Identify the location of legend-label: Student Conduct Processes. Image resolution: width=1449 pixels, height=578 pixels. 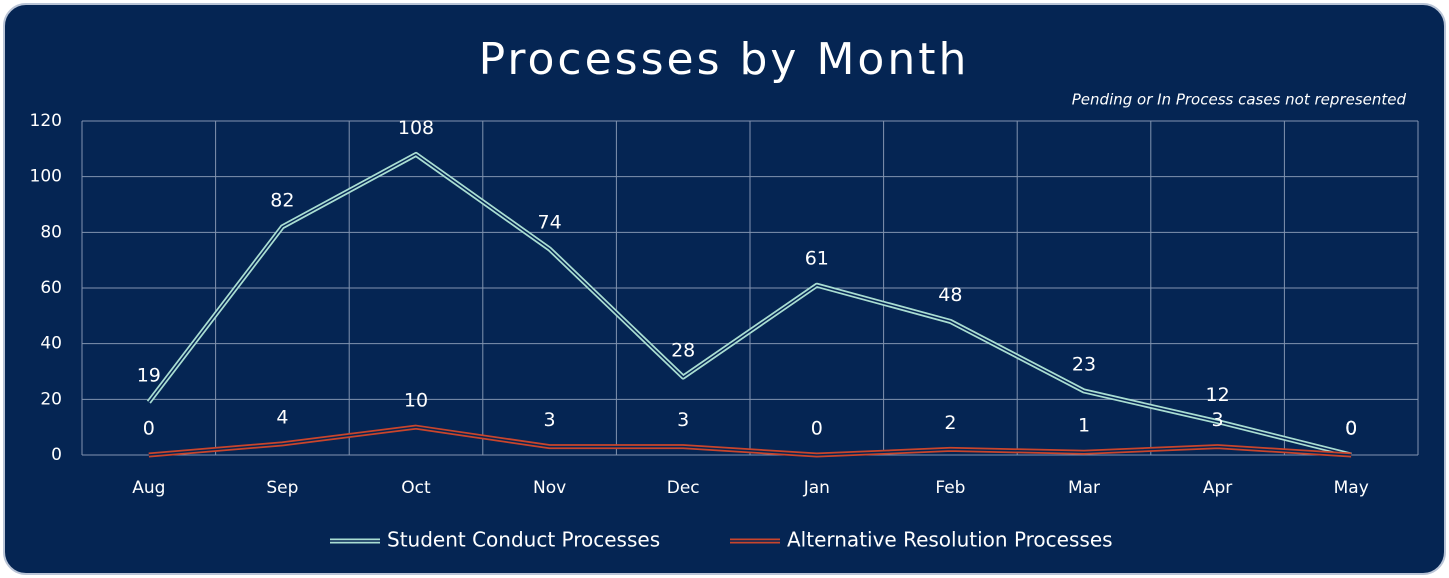
(523, 540).